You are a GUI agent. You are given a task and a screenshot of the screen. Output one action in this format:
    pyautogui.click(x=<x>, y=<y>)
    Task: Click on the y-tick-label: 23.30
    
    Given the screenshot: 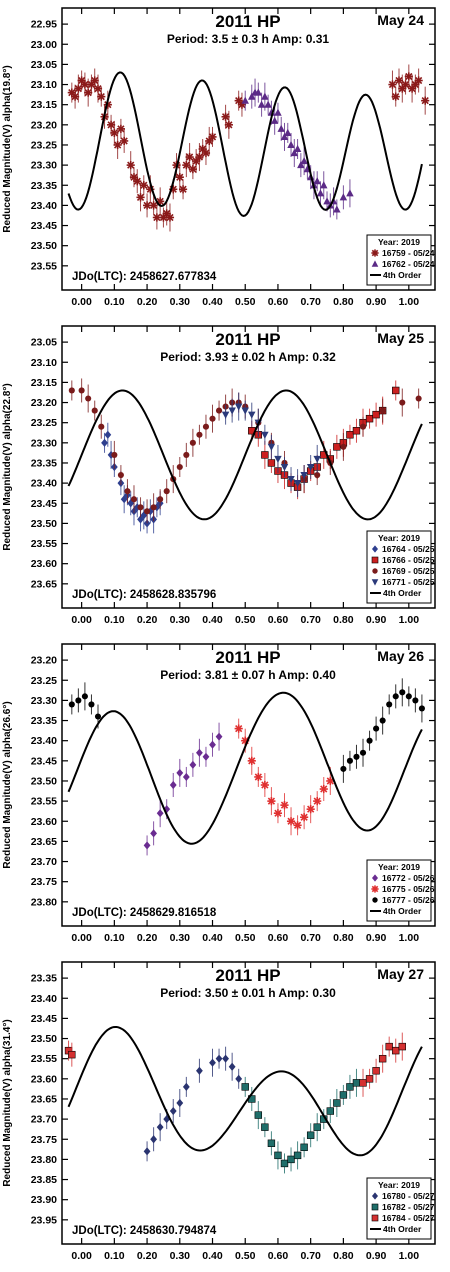 What is the action you would take?
    pyautogui.click(x=44, y=443)
    